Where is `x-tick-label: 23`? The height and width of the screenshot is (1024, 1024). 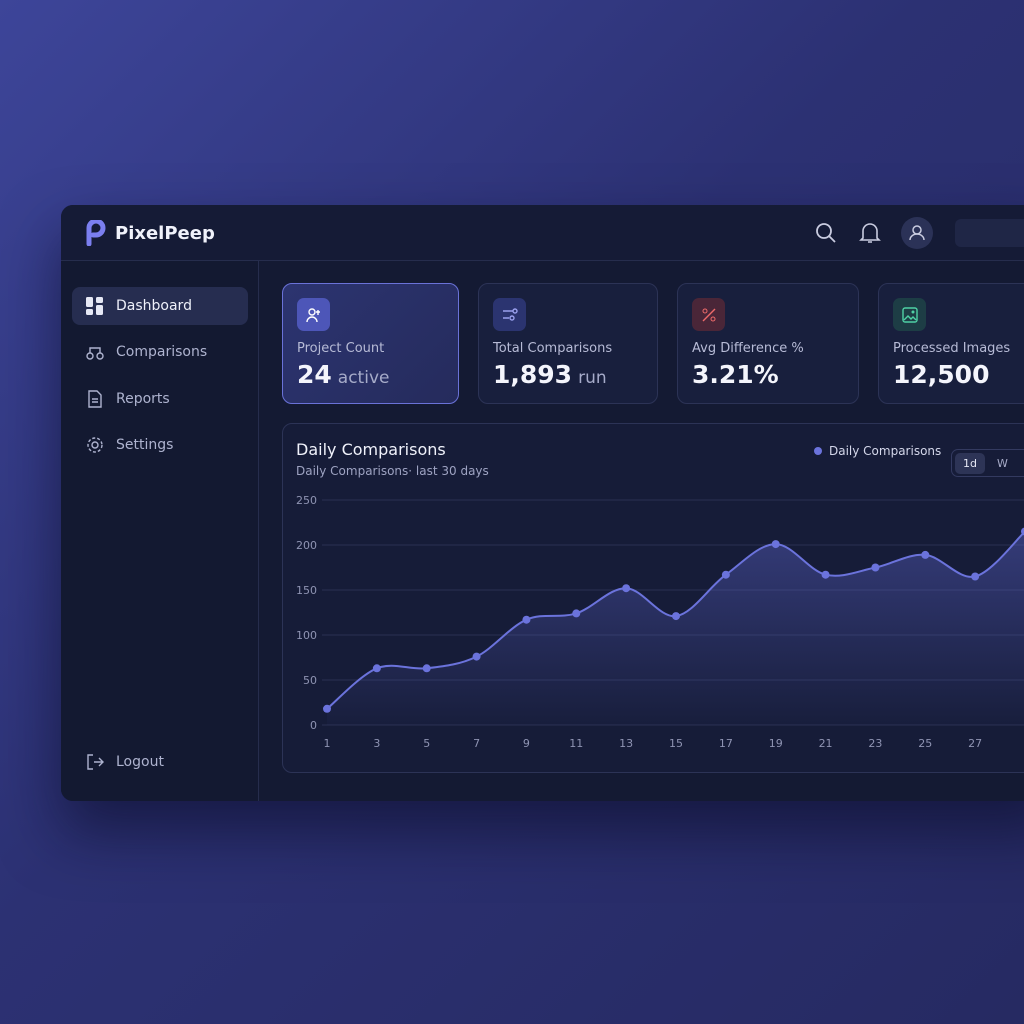 x-tick-label: 23 is located at coordinates (875, 743).